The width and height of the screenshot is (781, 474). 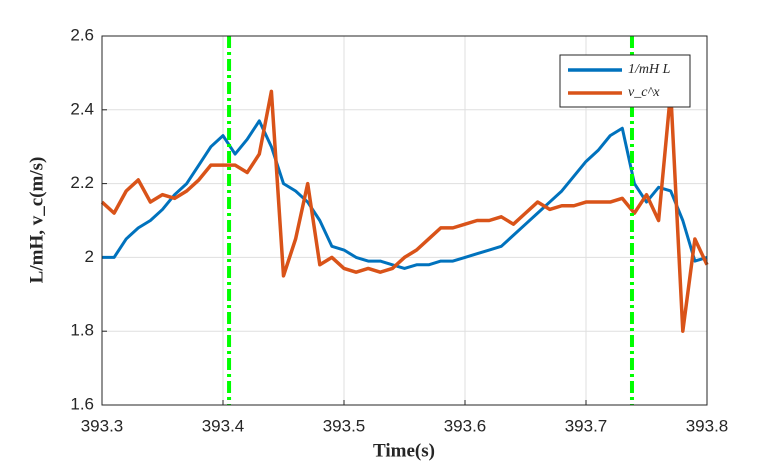 What do you see at coordinates (82, 403) in the screenshot?
I see `y-tick-label: 1.6` at bounding box center [82, 403].